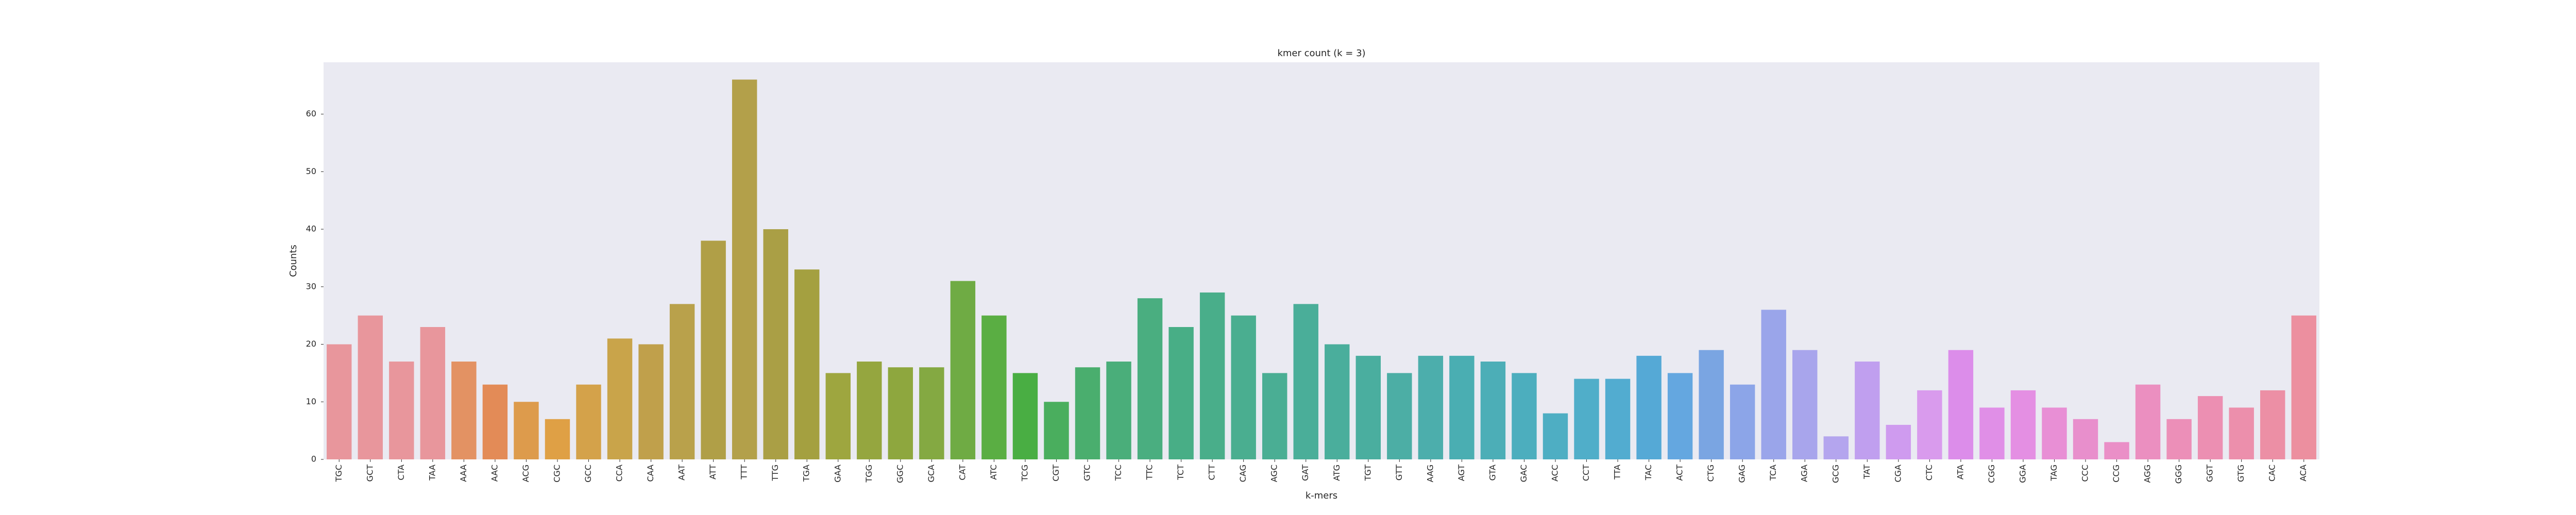  I want to click on bar-GAC, so click(1524, 416).